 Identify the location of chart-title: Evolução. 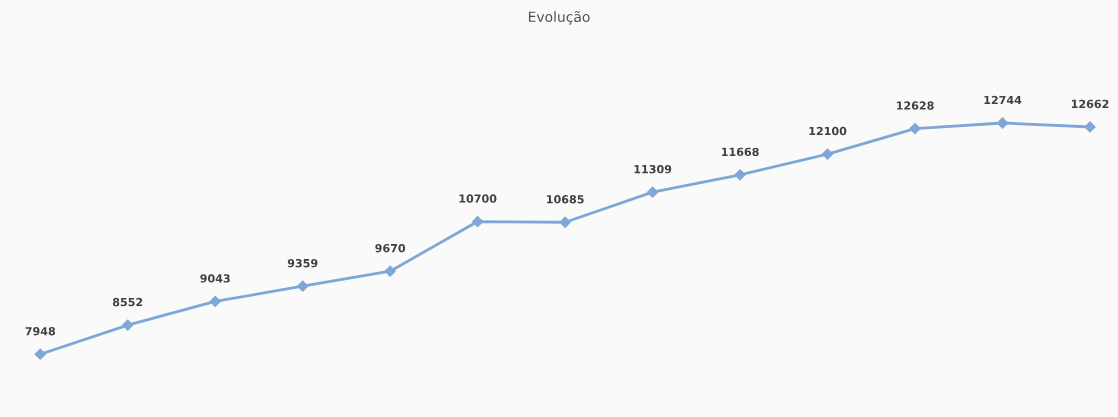
(559, 18).